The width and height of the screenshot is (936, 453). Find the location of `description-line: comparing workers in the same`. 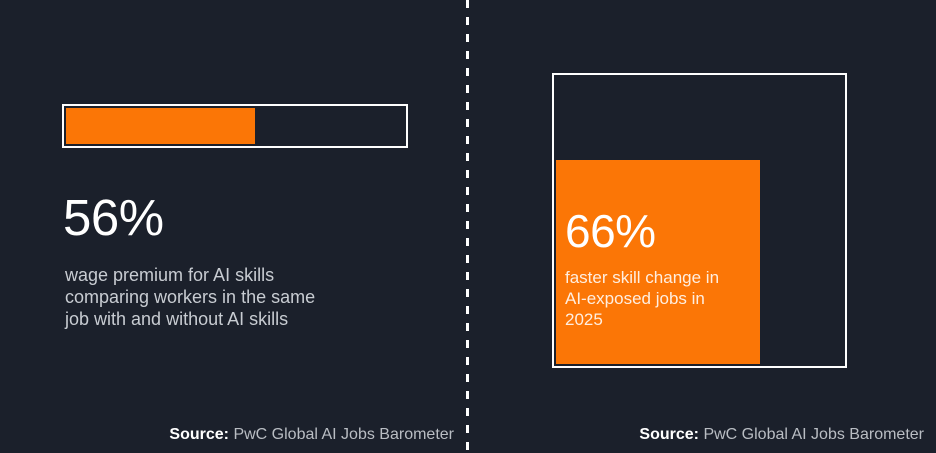

description-line: comparing workers in the same is located at coordinates (190, 297).